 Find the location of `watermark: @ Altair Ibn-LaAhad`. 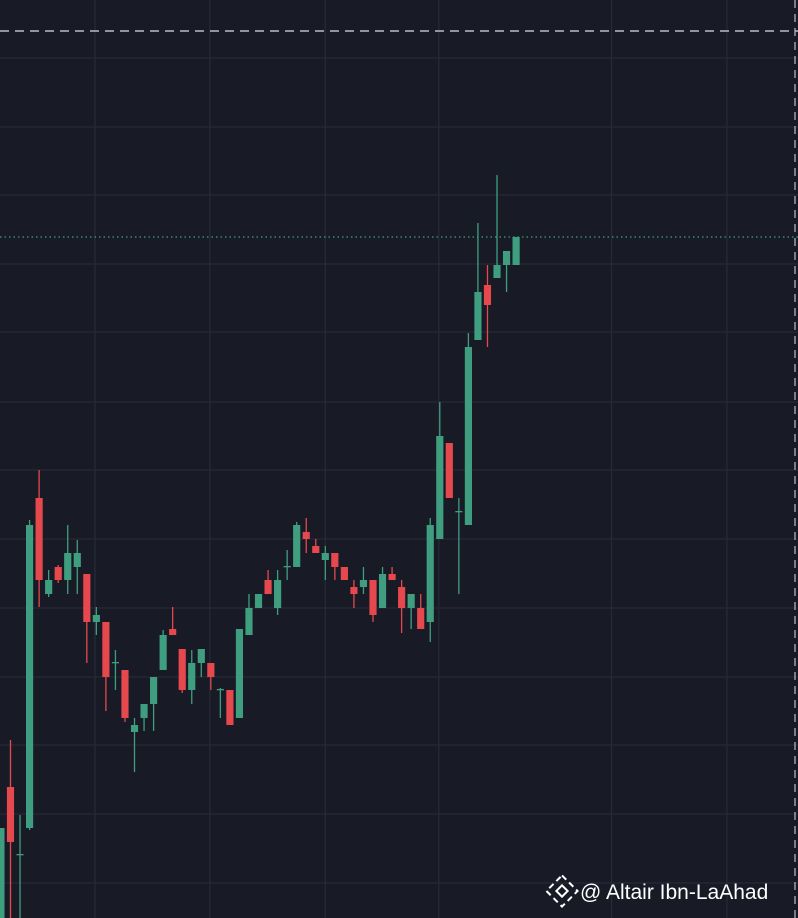

watermark: @ Altair Ibn-LaAhad is located at coordinates (656, 891).